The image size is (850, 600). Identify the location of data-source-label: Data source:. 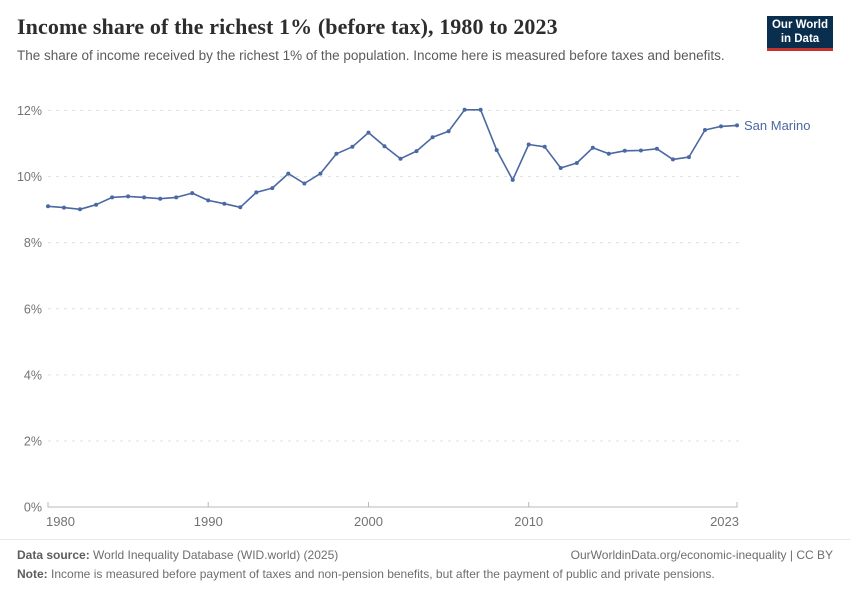
(53, 555).